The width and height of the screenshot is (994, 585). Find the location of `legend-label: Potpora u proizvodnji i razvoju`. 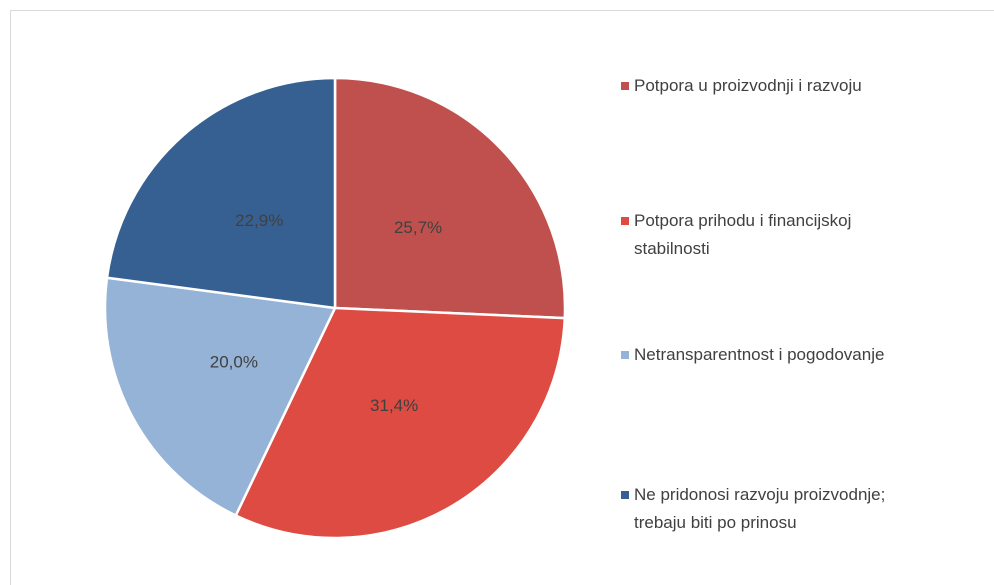

legend-label: Potpora u proizvodnji i razvoju is located at coordinates (748, 85).